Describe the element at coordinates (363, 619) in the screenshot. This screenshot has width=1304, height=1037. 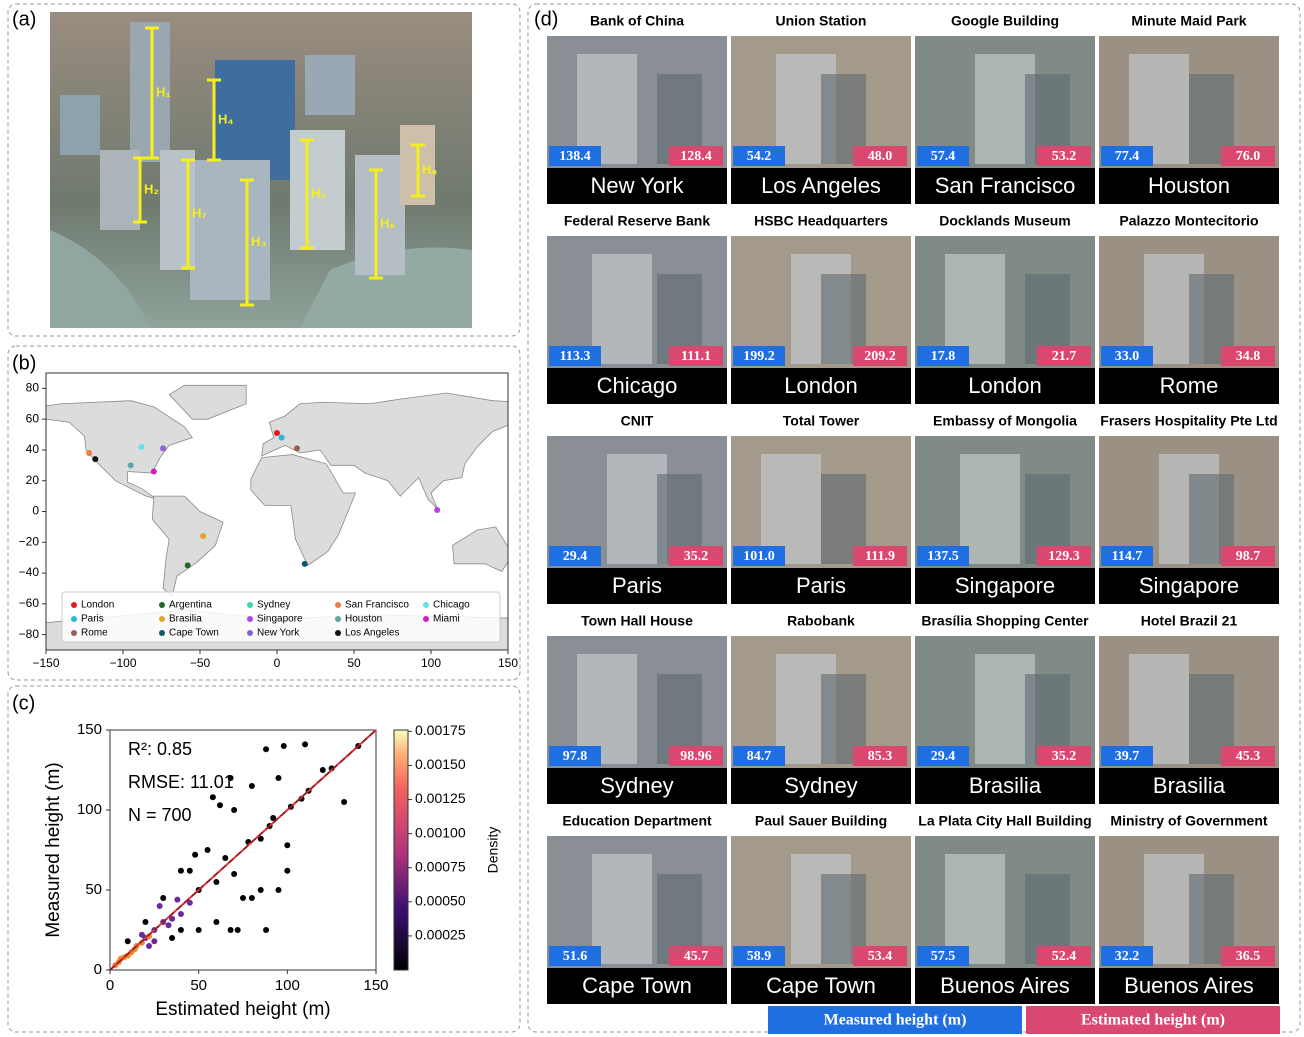
I see `legend-label: Houston` at that location.